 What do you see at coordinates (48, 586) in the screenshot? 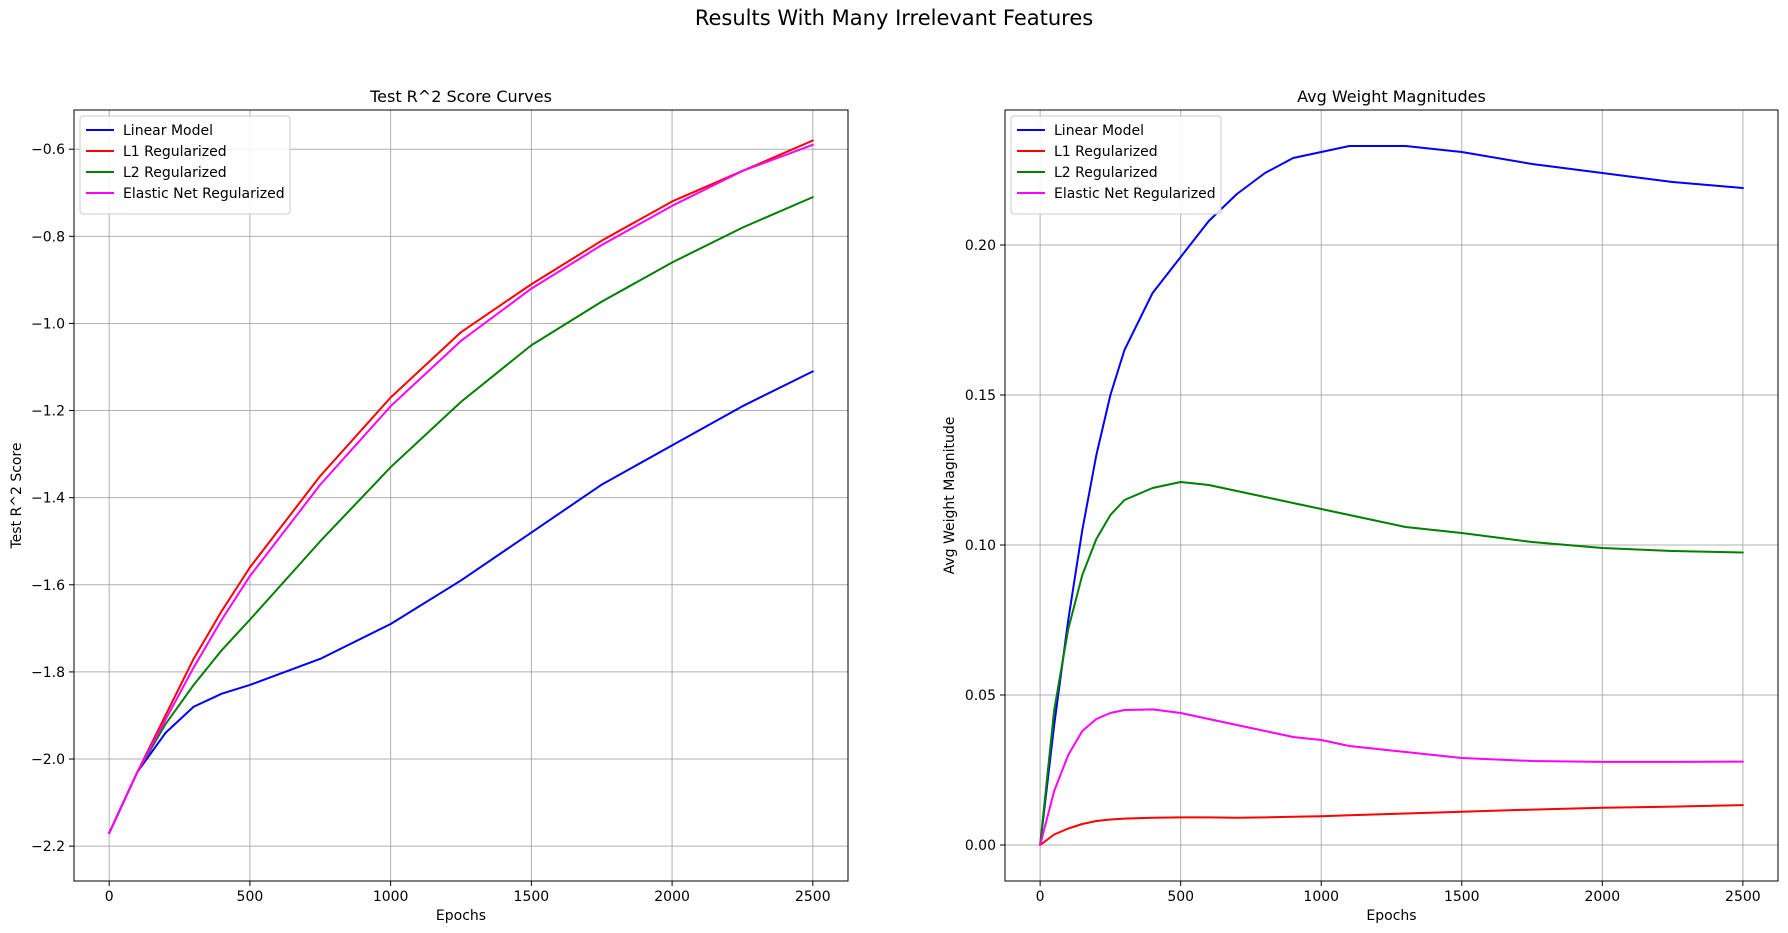
I see `chart-0-y-tick-label: −1.6` at bounding box center [48, 586].